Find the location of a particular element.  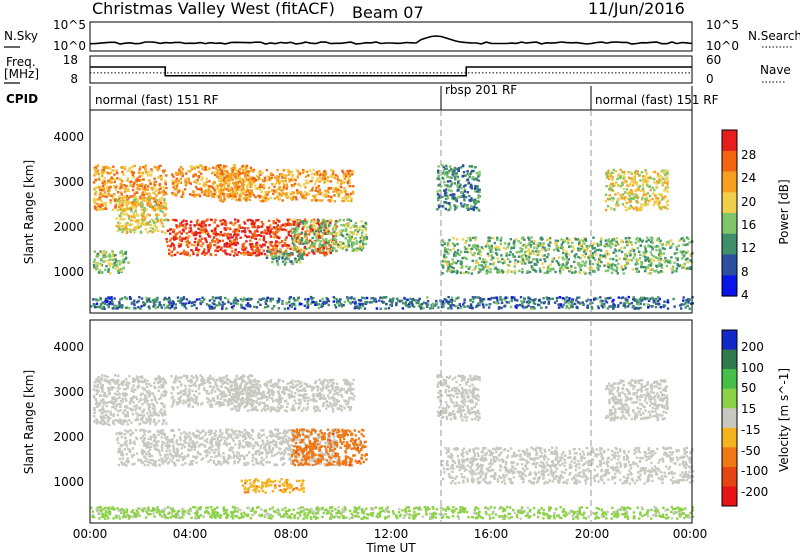

freq-label-line2: [MHz] is located at coordinates (21, 74).